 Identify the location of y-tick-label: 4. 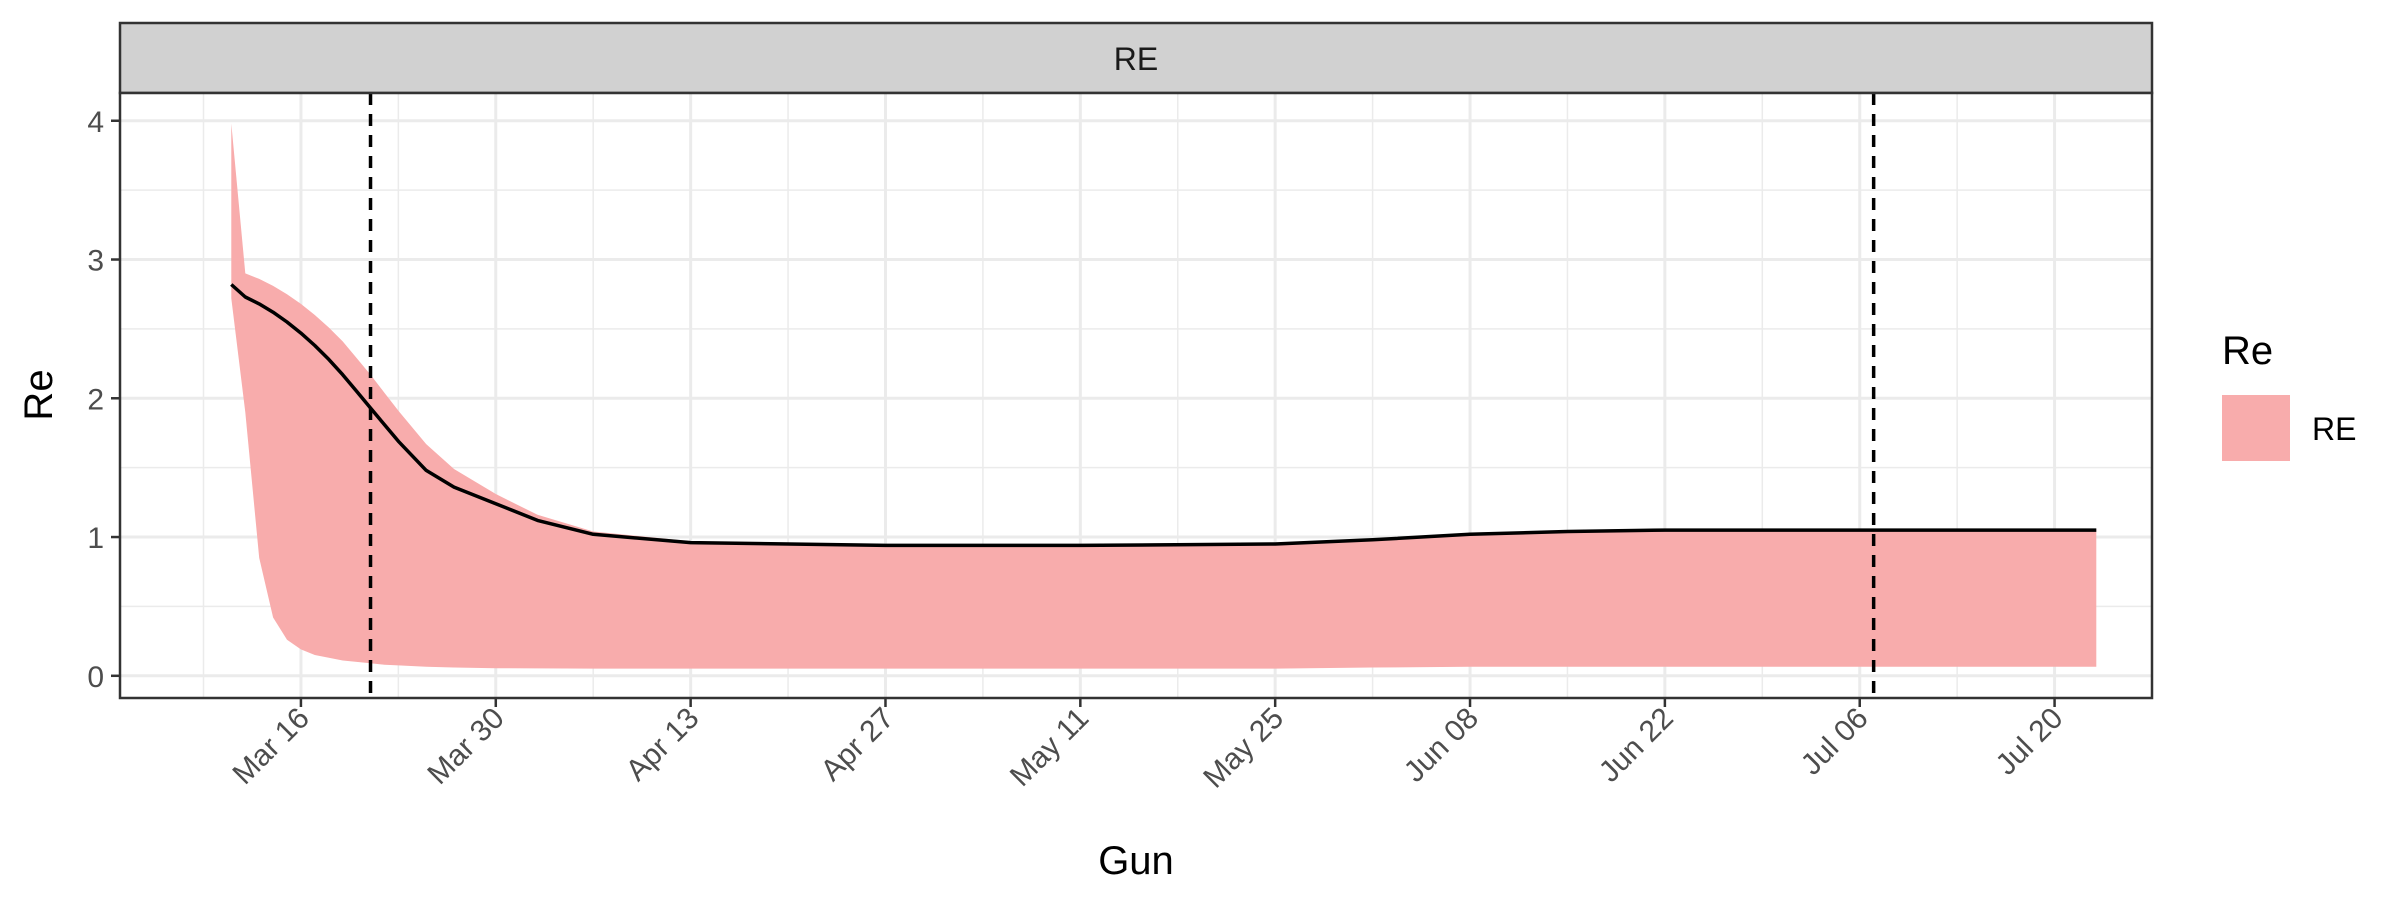
(95, 122).